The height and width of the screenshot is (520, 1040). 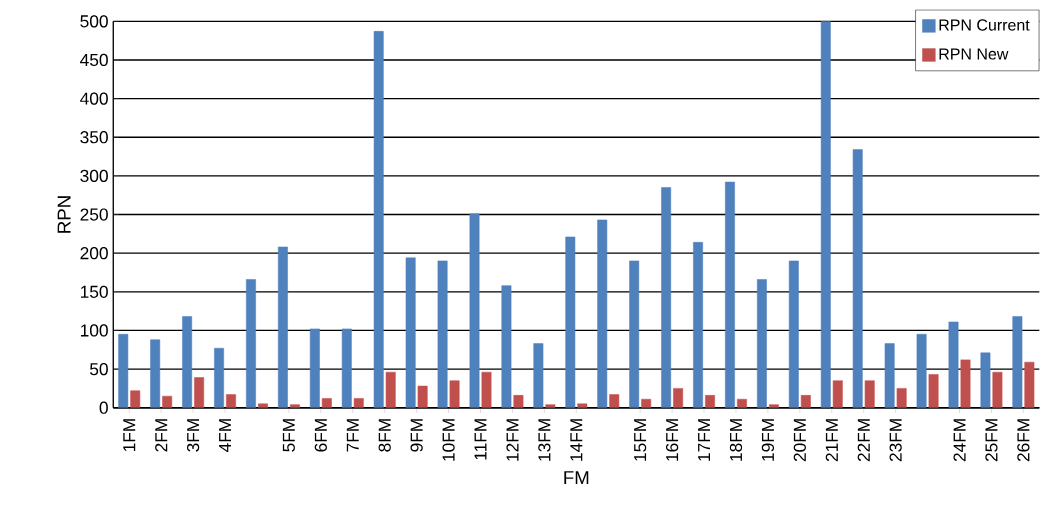 What do you see at coordinates (640, 440) in the screenshot?
I see `x-tick-label: 15FM` at bounding box center [640, 440].